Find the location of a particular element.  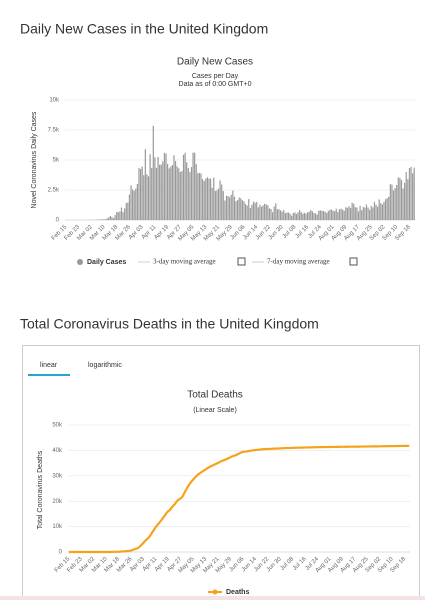

tab: linear is located at coordinates (49, 365).